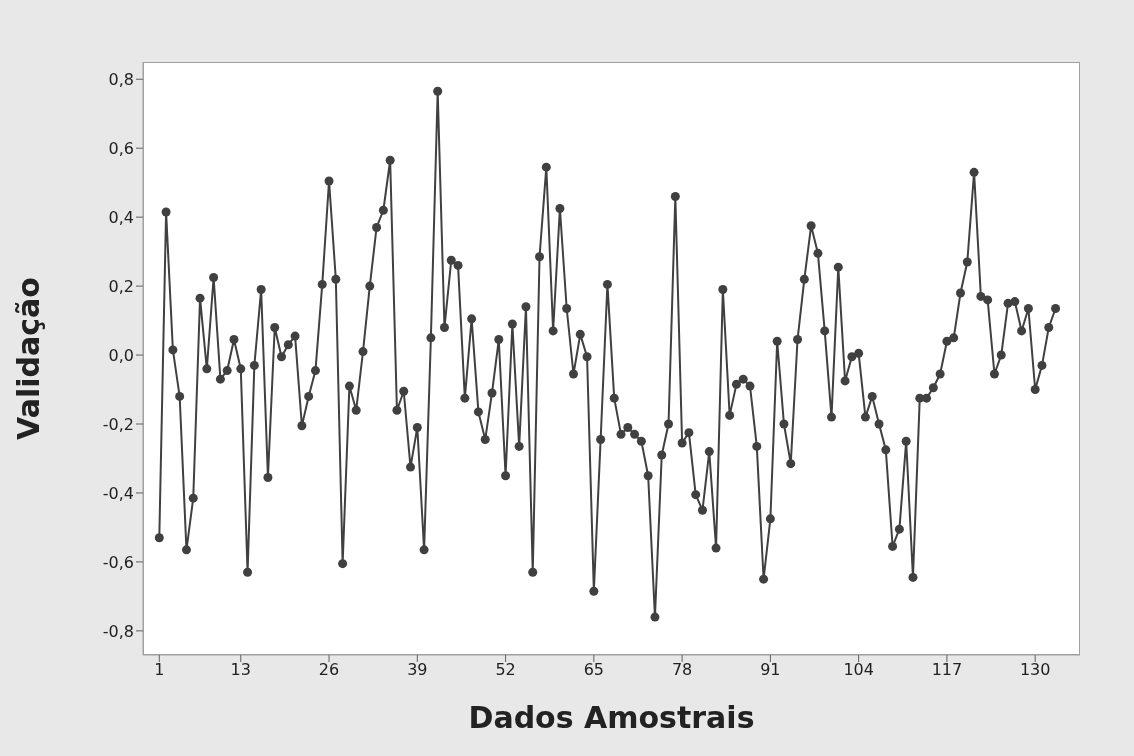 This screenshot has width=1134, height=756. I want to click on x-tick-label: 117, so click(947, 670).